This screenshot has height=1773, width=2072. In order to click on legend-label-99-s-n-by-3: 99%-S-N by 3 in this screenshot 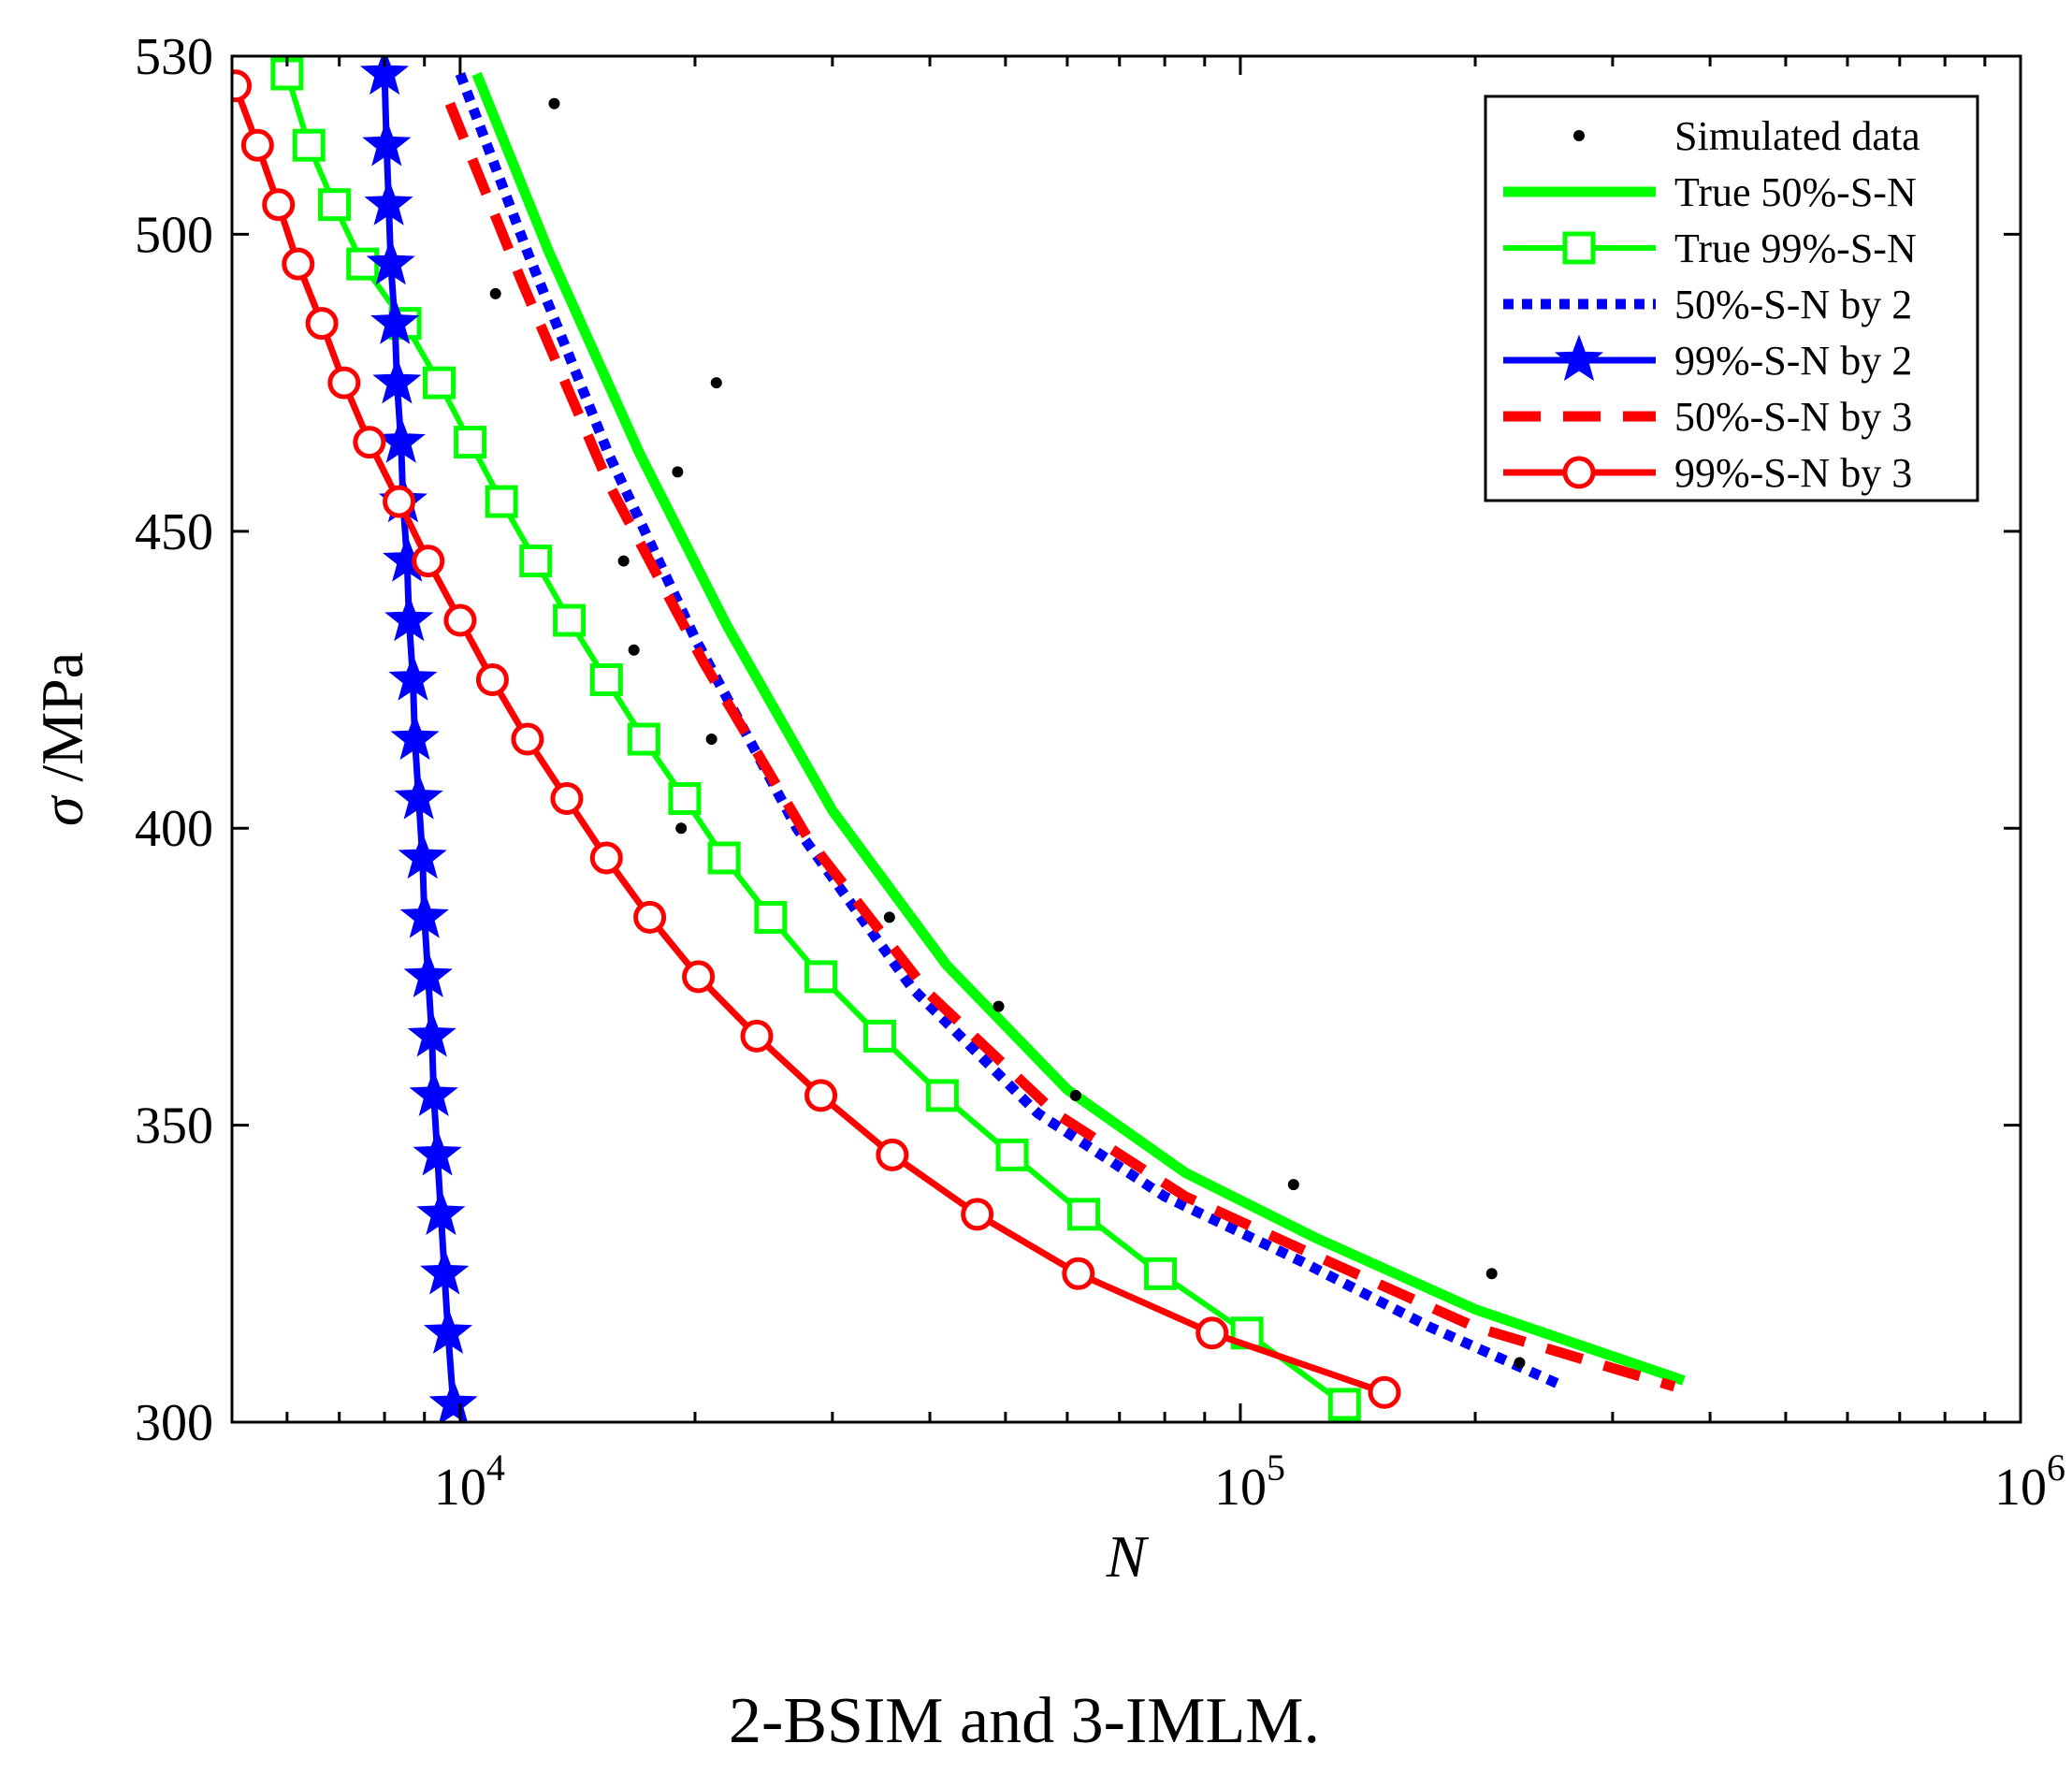, I will do `click(1793, 473)`.